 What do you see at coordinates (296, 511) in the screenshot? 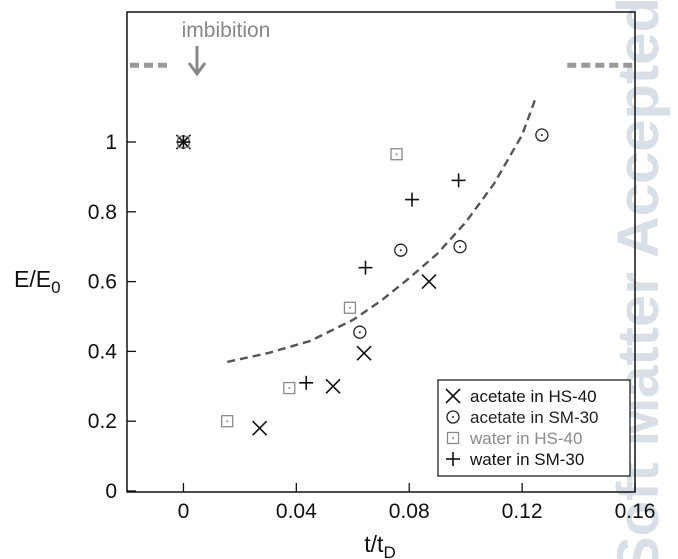
I see `x-tick-label: 0.04` at bounding box center [296, 511].